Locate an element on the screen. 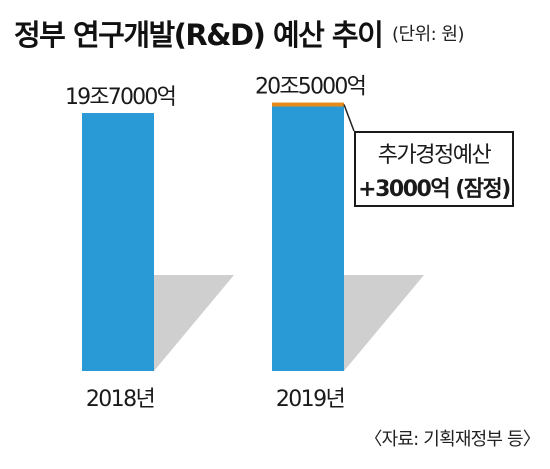 The image size is (550, 469). unit-label: (단위: 원) is located at coordinates (428, 34).